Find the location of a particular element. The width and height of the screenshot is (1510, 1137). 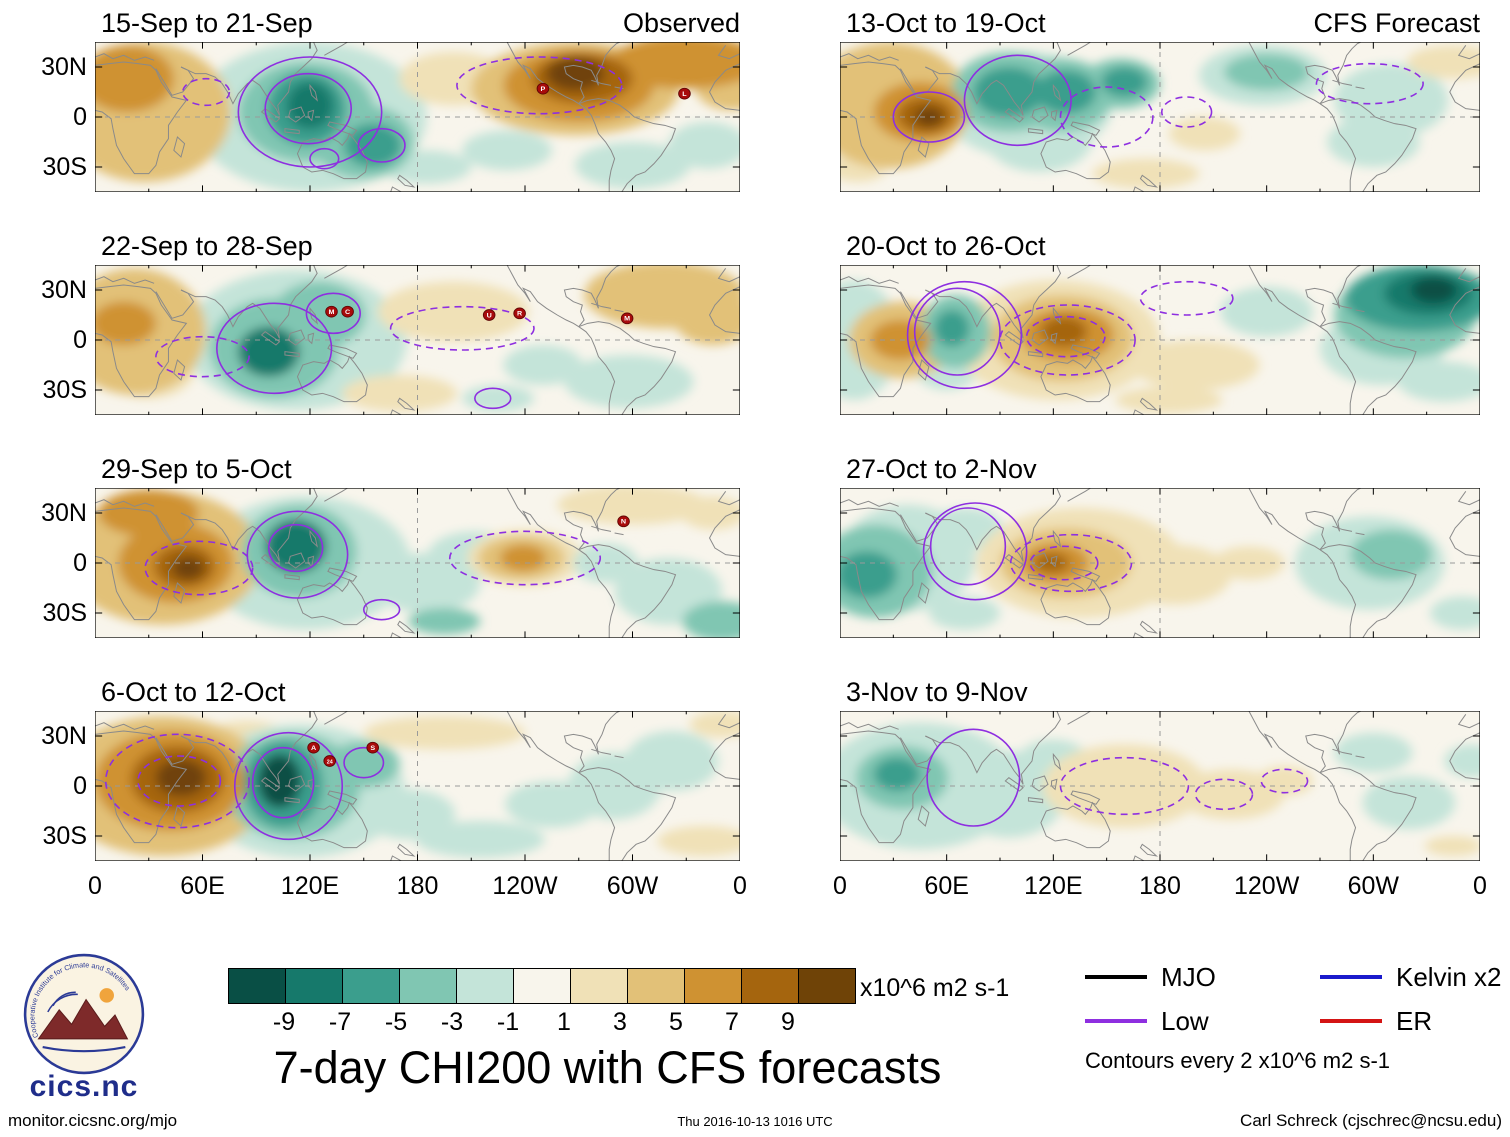

svg-text: C is located at coordinates (347, 312).